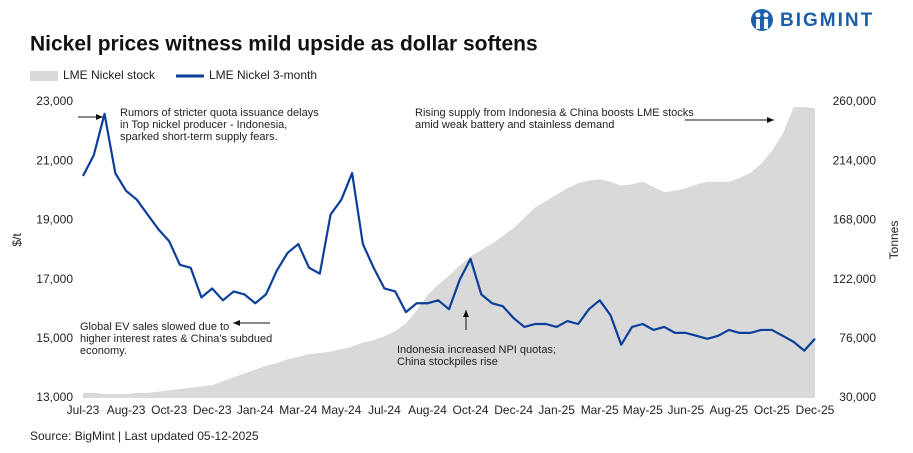 The width and height of the screenshot is (913, 453). What do you see at coordinates (556, 410) in the screenshot?
I see `x-tick-label: Jan-25` at bounding box center [556, 410].